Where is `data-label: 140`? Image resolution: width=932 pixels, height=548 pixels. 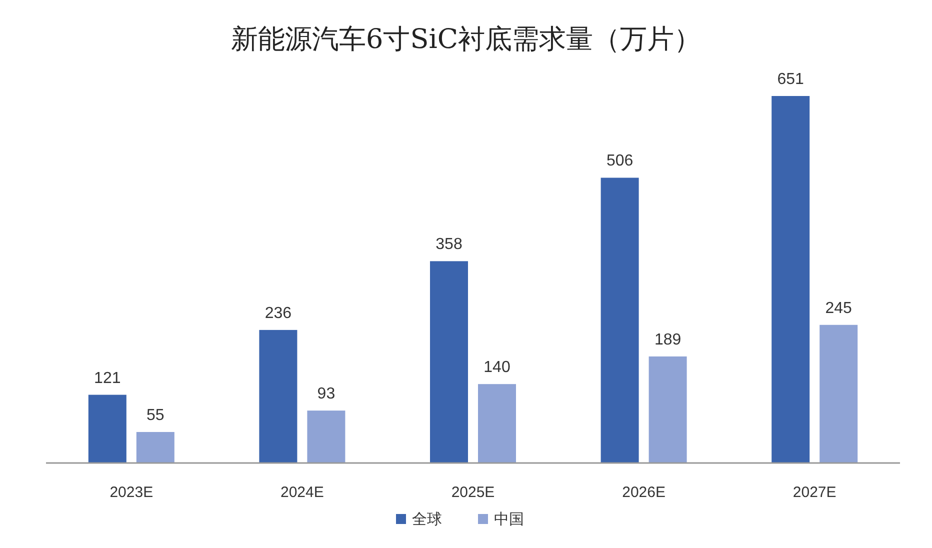
data-label: 140 is located at coordinates (497, 367).